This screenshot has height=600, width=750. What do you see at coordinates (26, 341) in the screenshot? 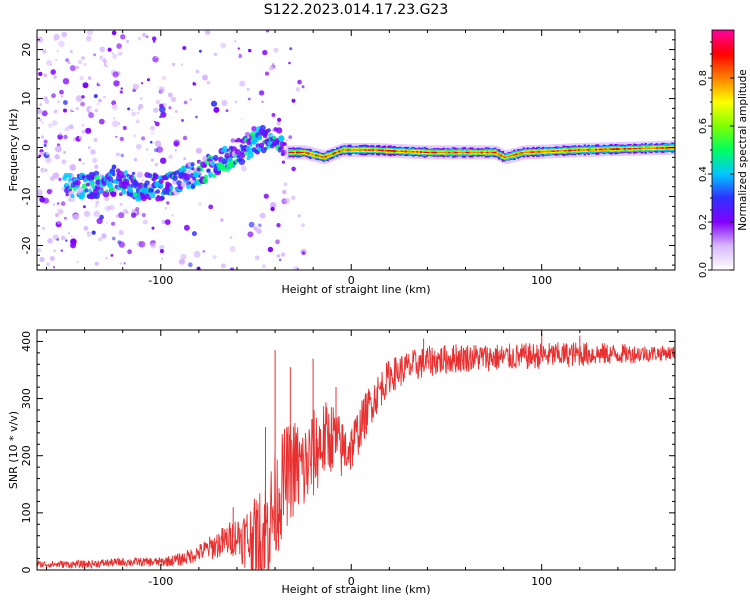
I see `y-tick-label: 400` at bounding box center [26, 341].